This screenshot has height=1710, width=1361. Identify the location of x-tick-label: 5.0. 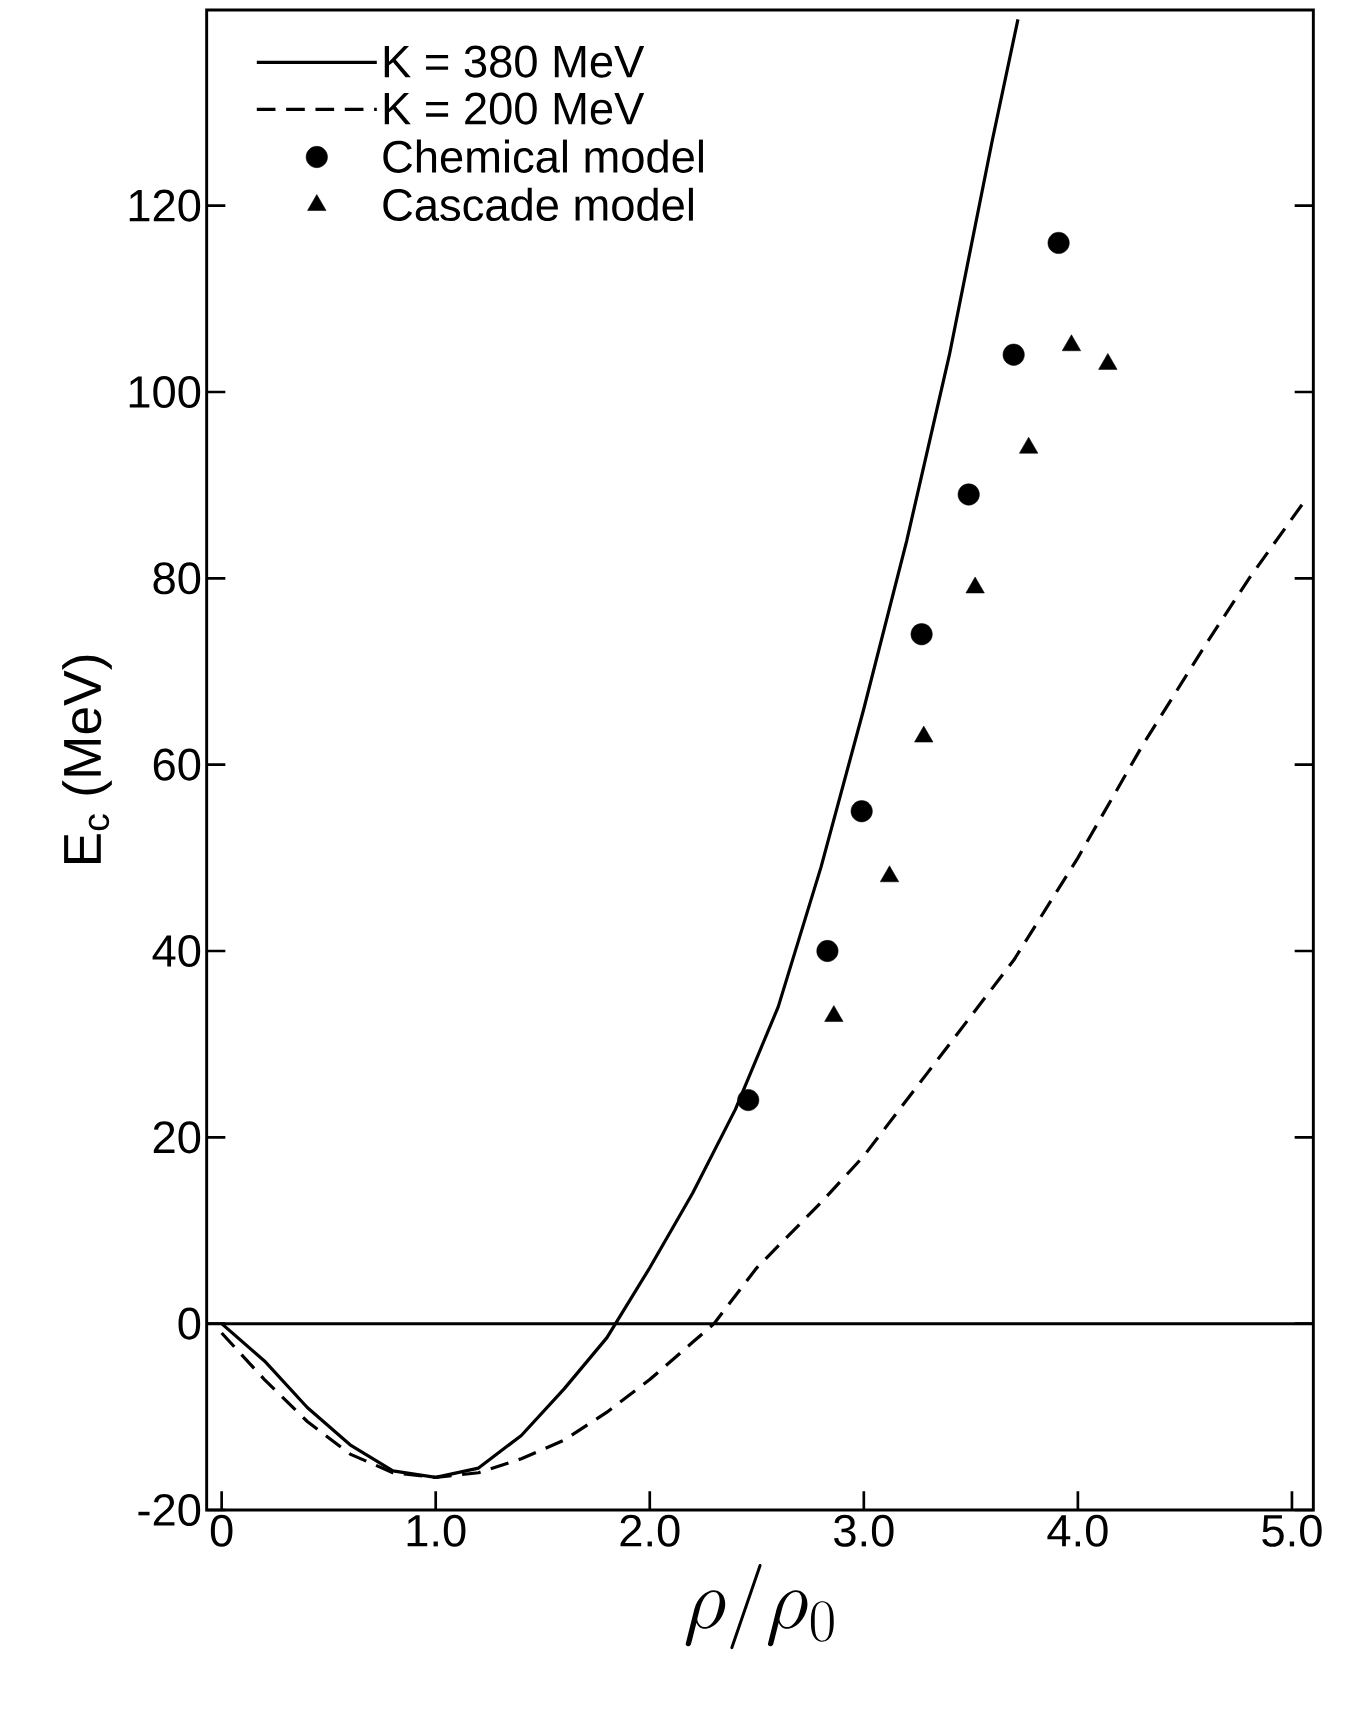
(1292, 1530).